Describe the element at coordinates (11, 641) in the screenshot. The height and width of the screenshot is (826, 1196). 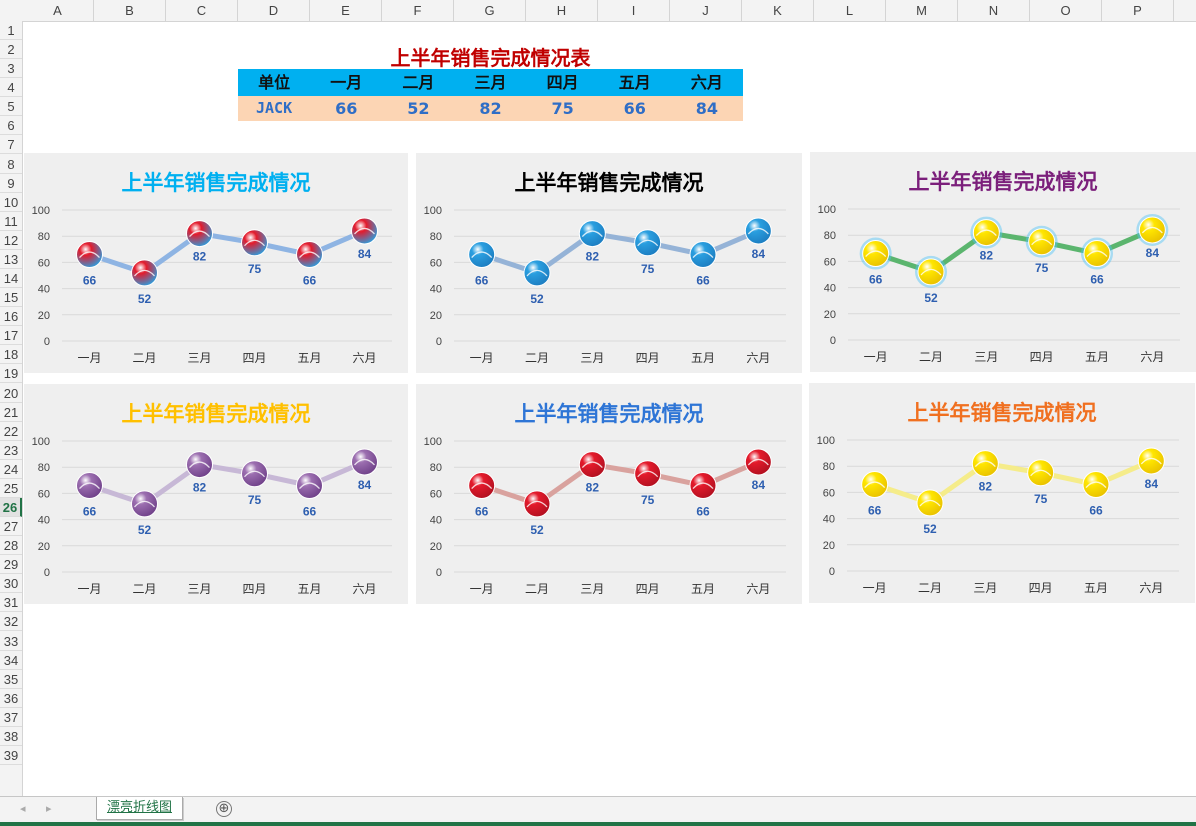
I see `row-header-33: 33` at that location.